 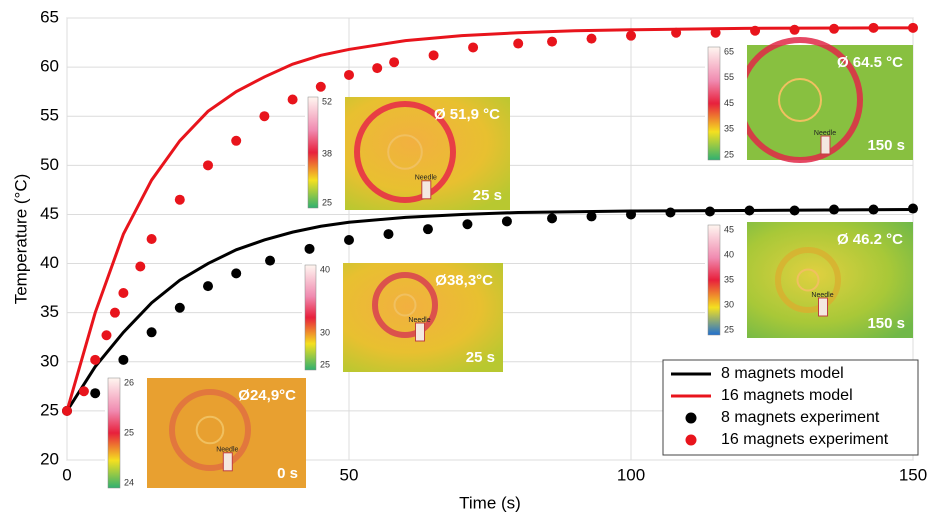 What do you see at coordinates (129, 382) in the screenshot?
I see `colorbar-tick-label: 26` at bounding box center [129, 382].